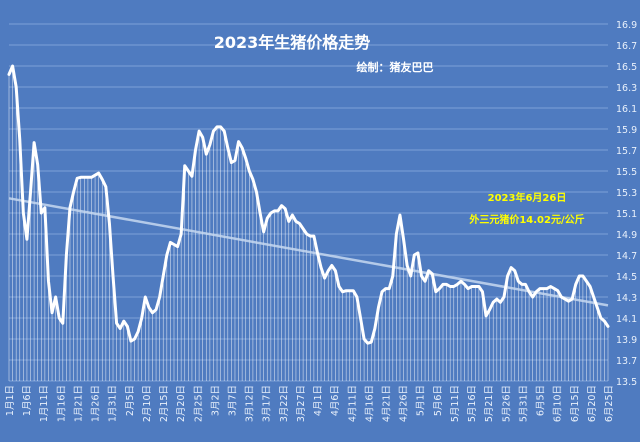  I want to click on x-tick-label: 4月21日, so click(387, 403).